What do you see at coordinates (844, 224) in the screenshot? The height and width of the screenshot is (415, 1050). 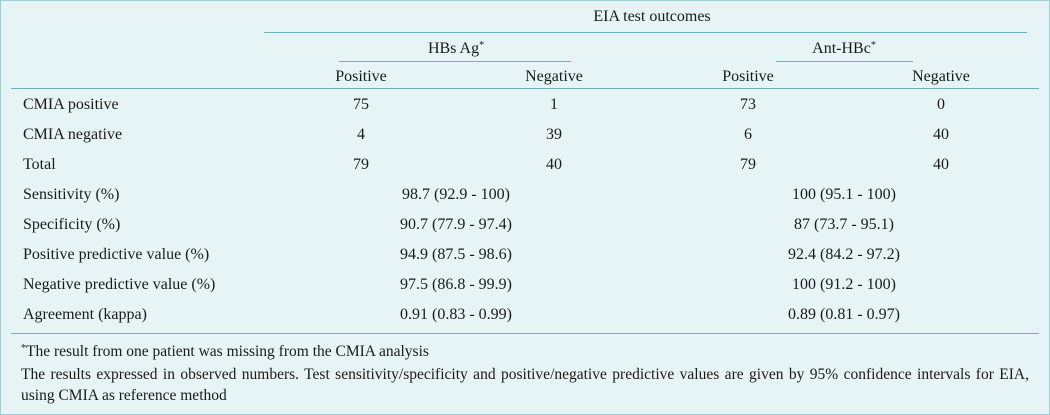 I see `cell-value: 87 (73.7 - 95.1)` at bounding box center [844, 224].